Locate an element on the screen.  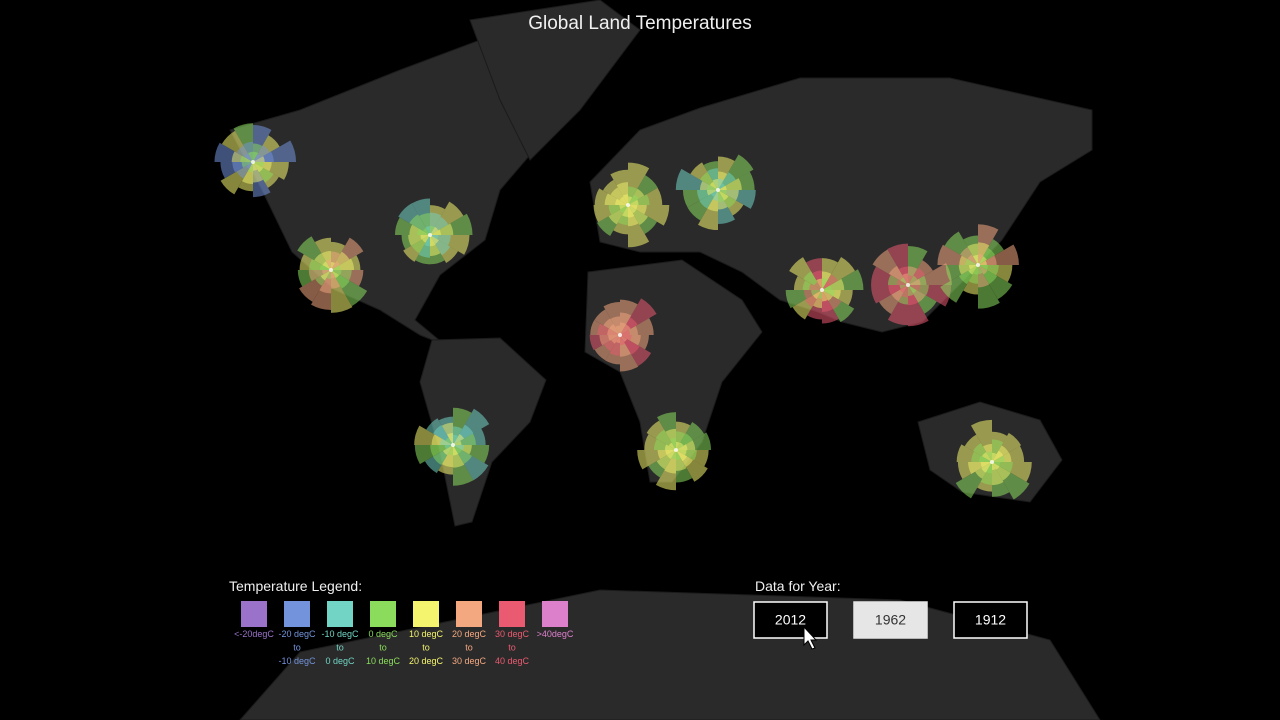
legend-label: 0 degC is located at coordinates (340, 661).